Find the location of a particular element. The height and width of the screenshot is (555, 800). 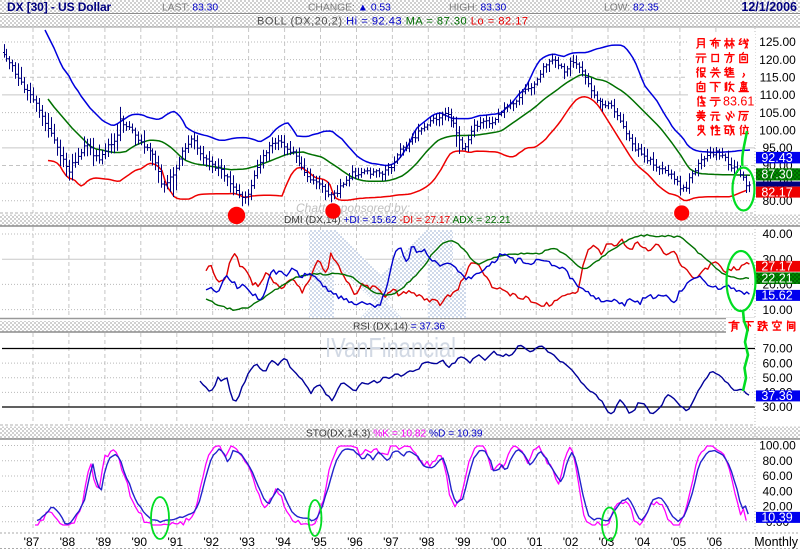

svg-text: '93 is located at coordinates (247, 542).